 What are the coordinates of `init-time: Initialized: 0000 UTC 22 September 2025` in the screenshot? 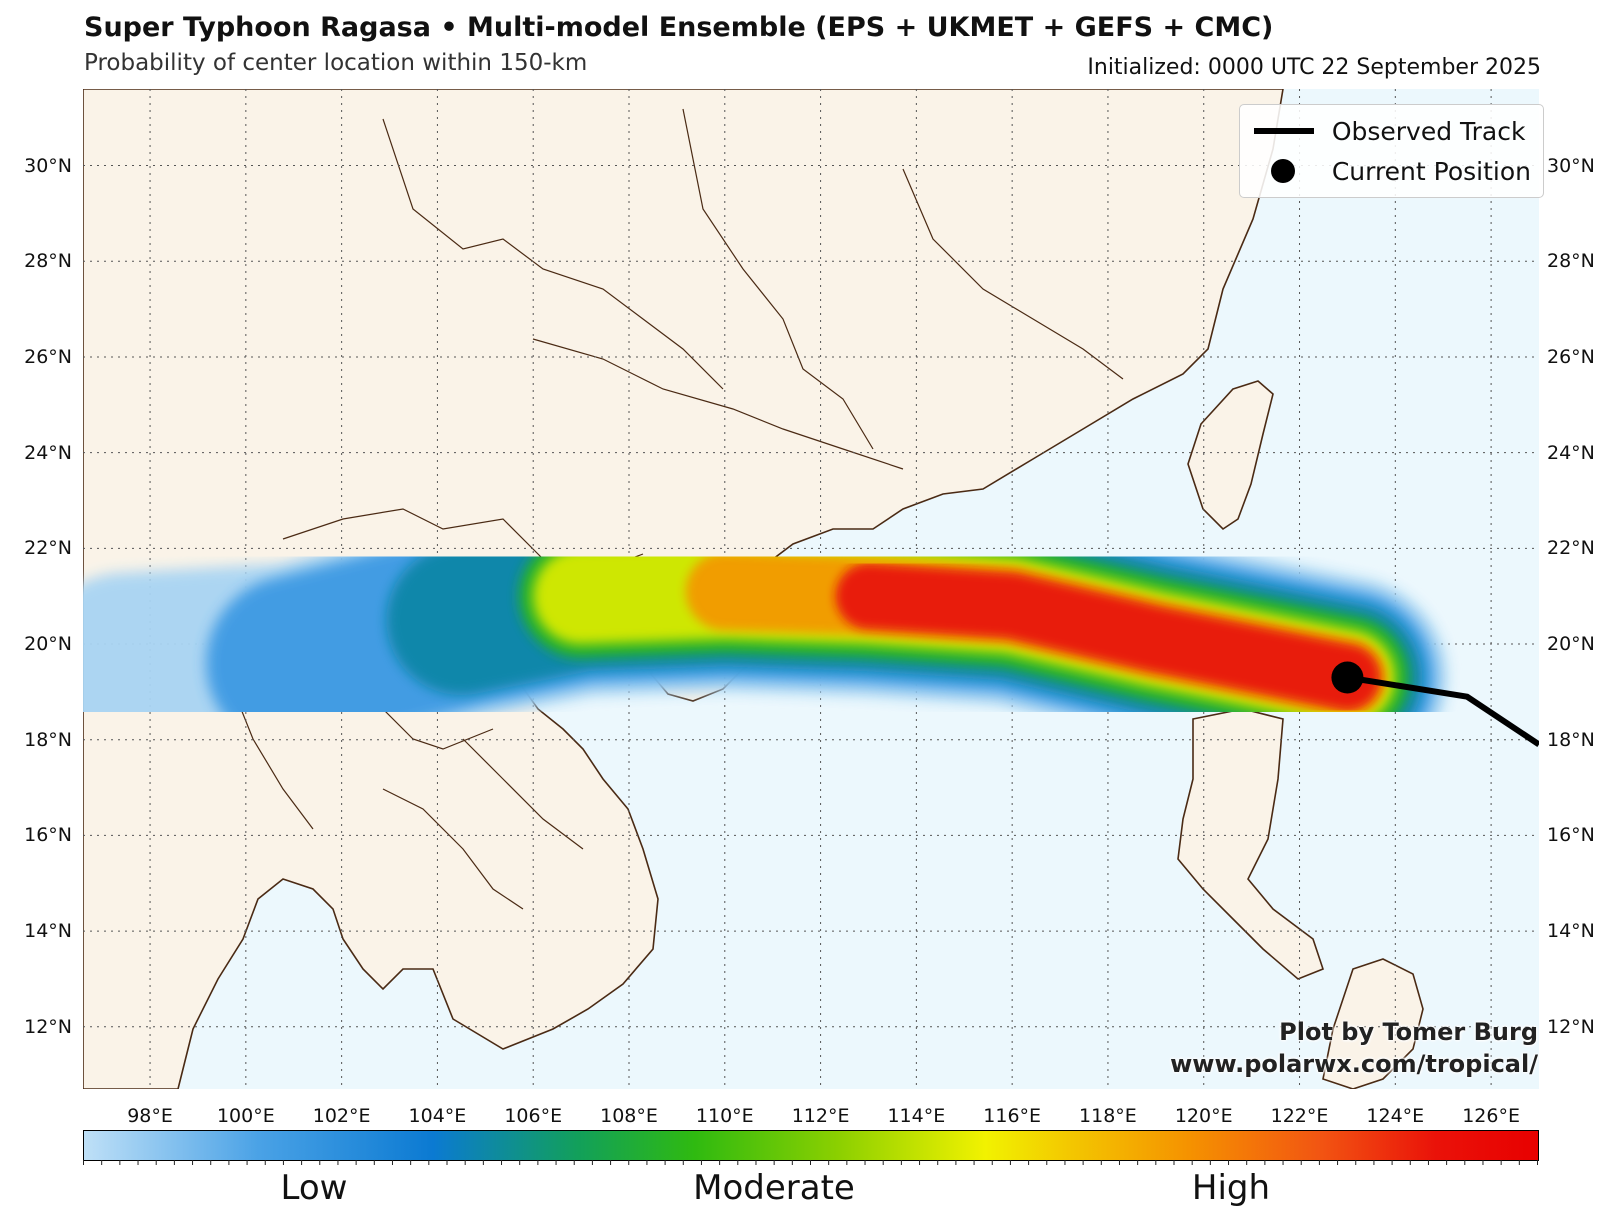 It's located at (1314, 67).